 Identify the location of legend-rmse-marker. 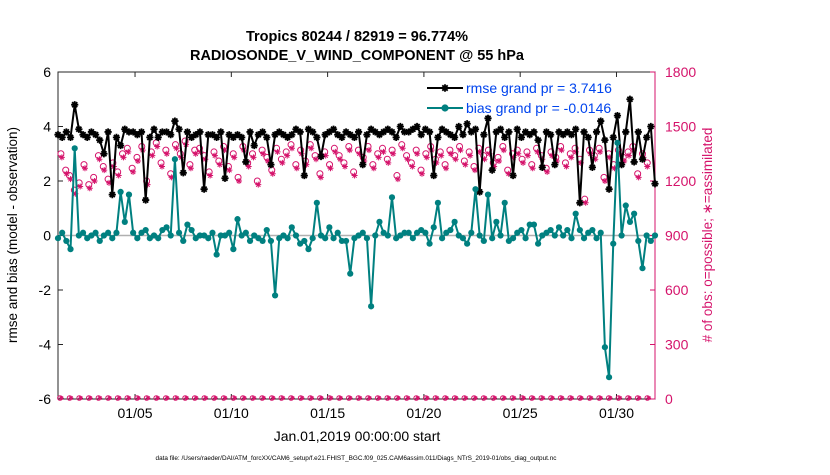
(445, 88).